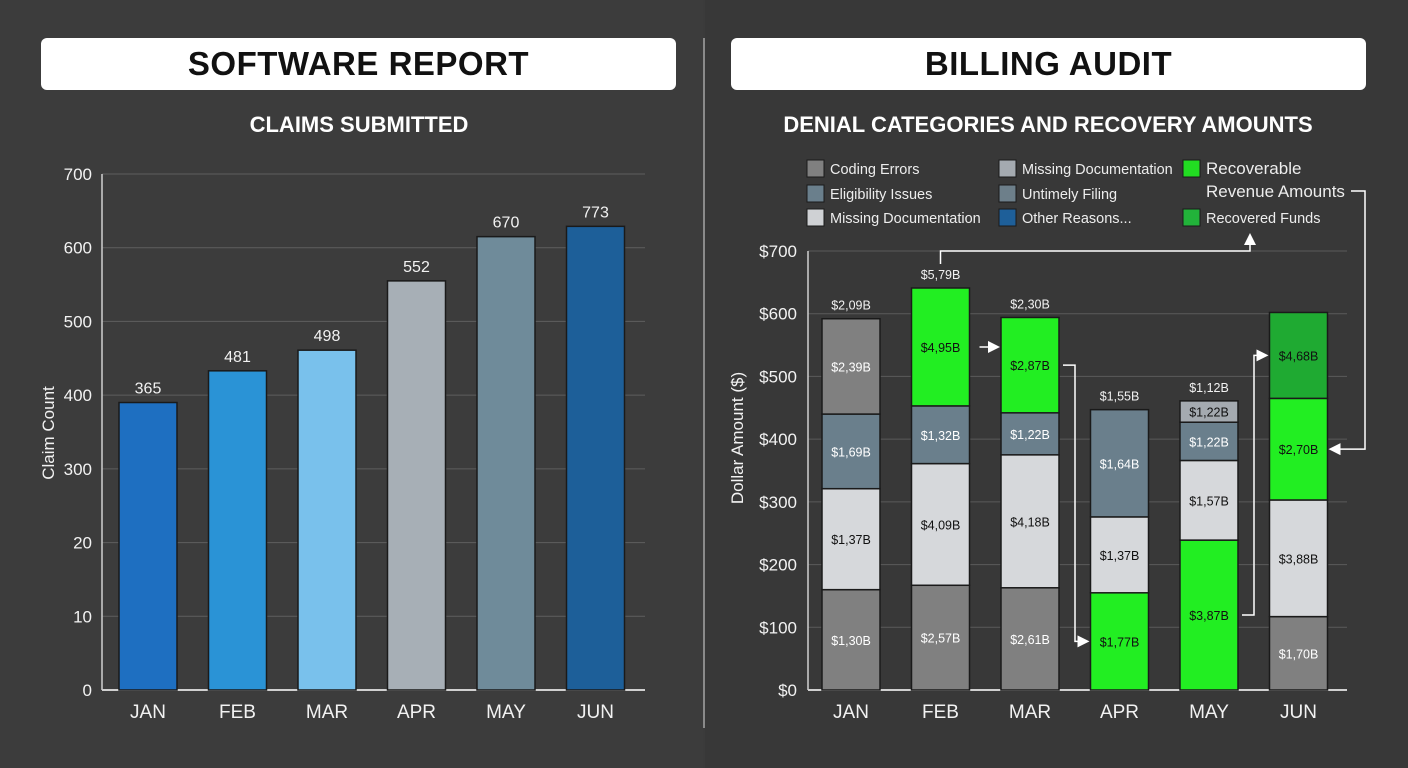 The image size is (1408, 768). Describe the element at coordinates (778, 627) in the screenshot. I see `y-tick-label: $100` at that location.